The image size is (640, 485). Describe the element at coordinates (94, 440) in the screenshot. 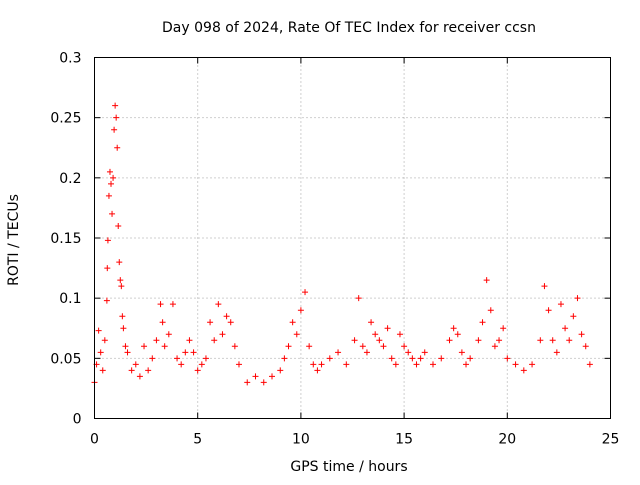

I see `x-tick-label: 0` at that location.